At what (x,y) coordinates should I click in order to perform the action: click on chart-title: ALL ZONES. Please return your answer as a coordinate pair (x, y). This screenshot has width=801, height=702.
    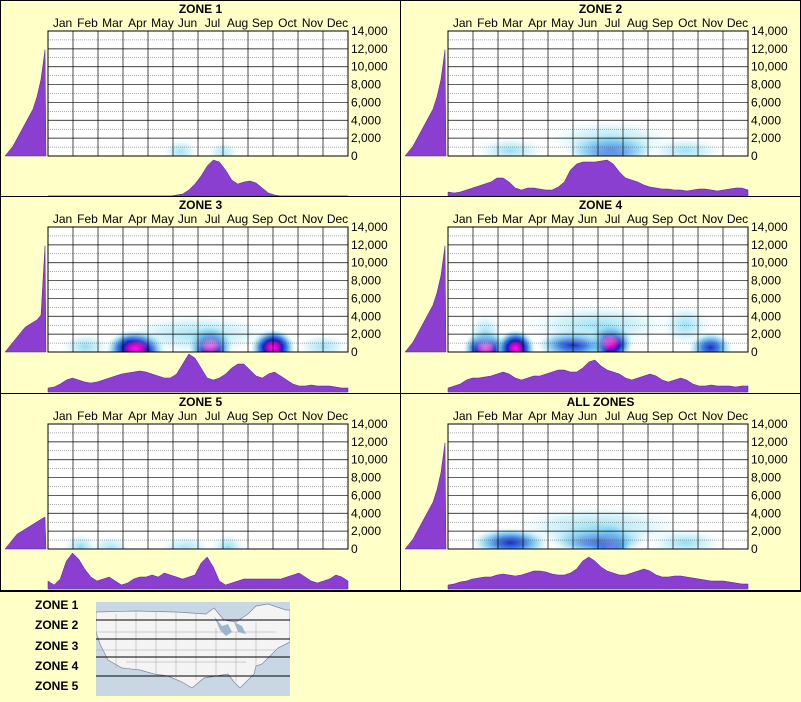
    Looking at the image, I should click on (600, 402).